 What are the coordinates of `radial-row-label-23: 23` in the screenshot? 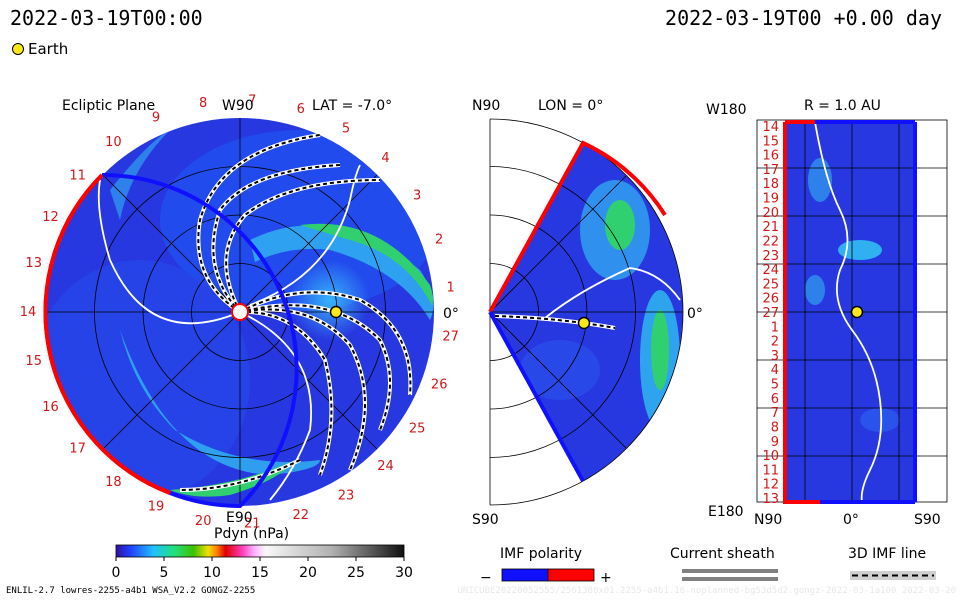 It's located at (770, 256).